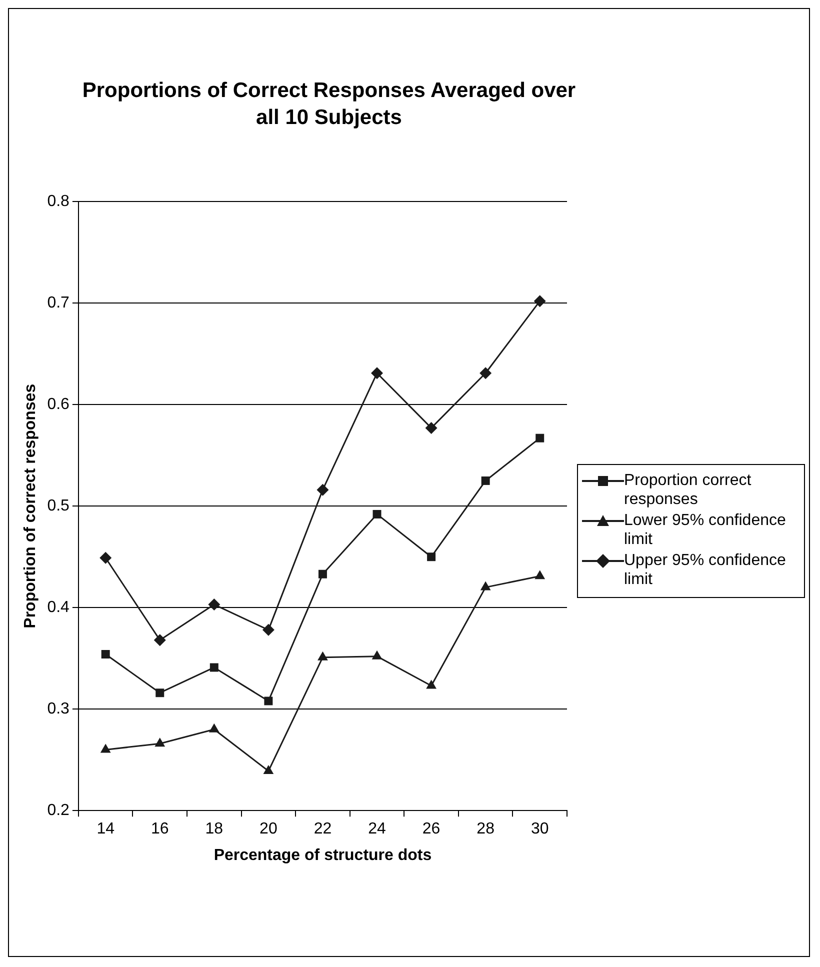  I want to click on y-tick-label: 0.7, so click(58, 303).